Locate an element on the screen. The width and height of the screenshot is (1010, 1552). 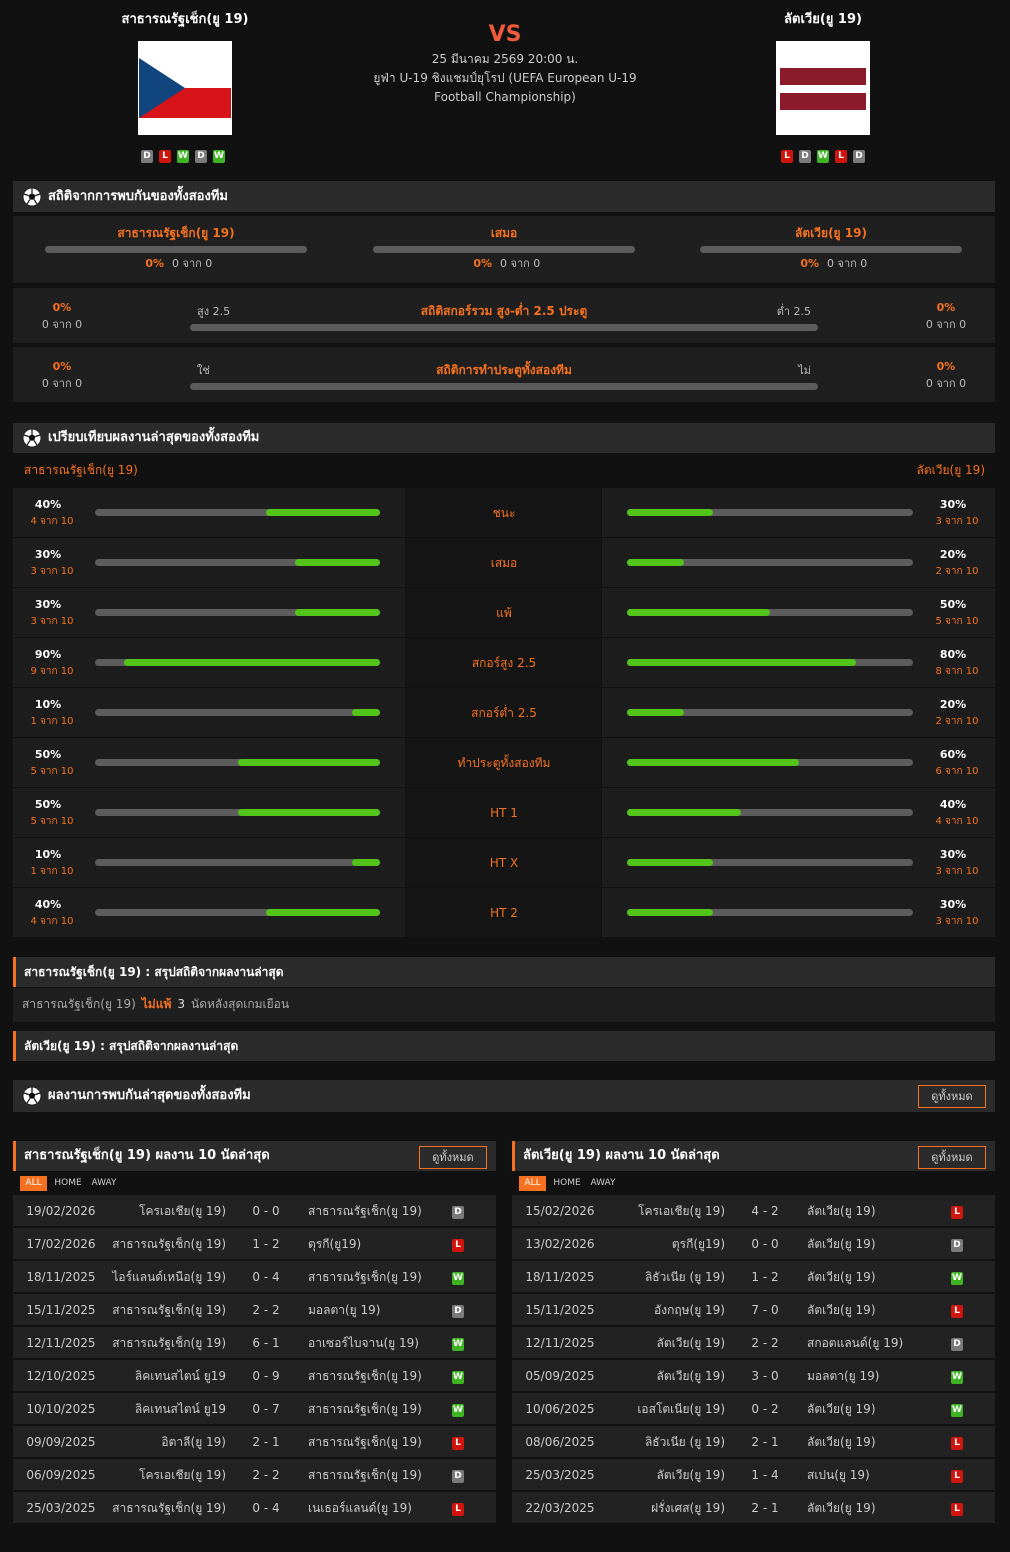
h2h-bar-track is located at coordinates (504, 249).